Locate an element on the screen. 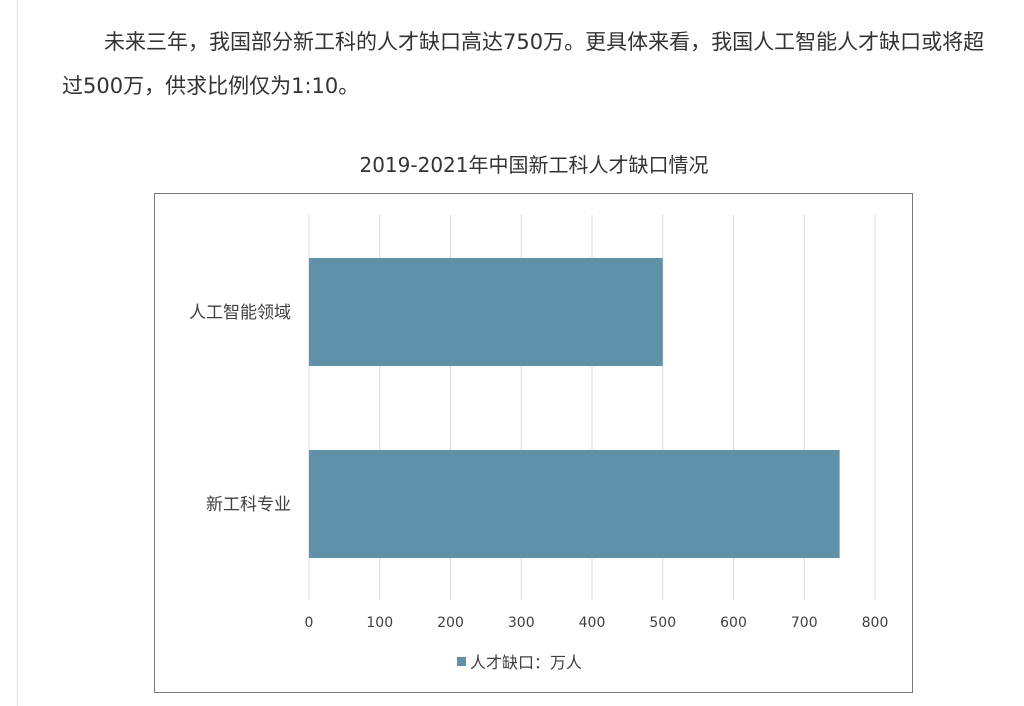  x-tick-label: 0 is located at coordinates (309, 623).